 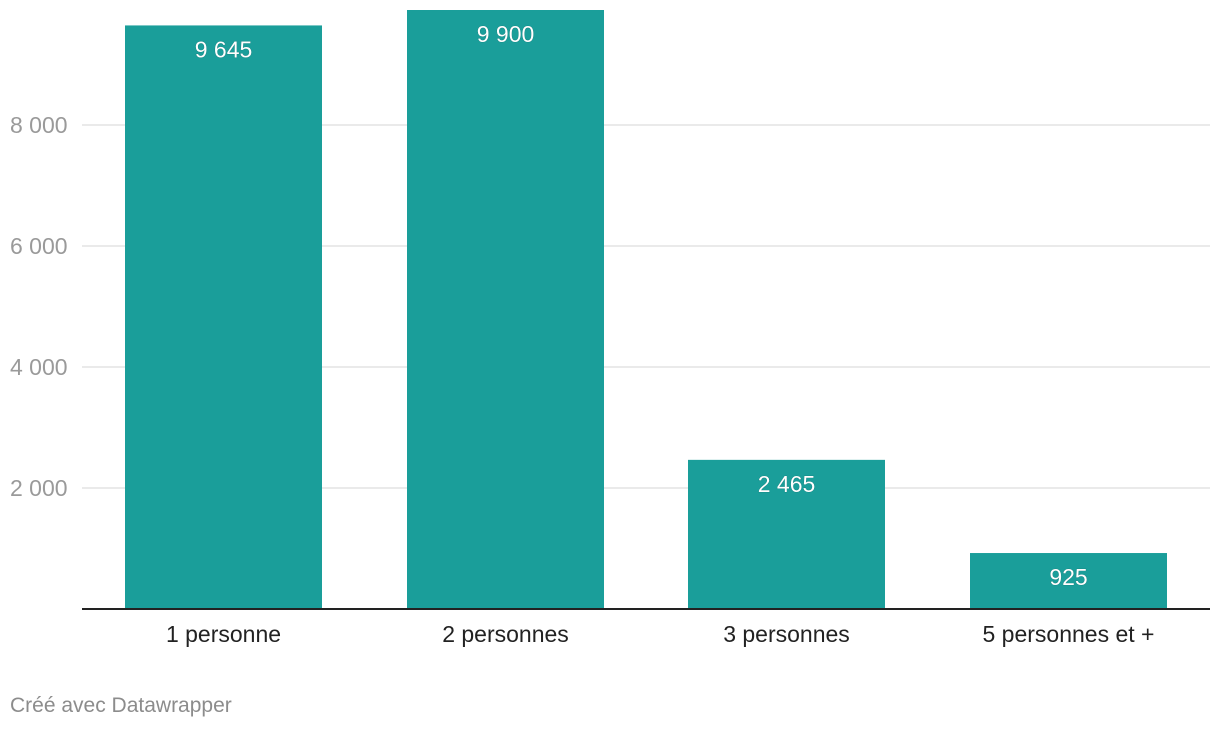 I want to click on category-label: 5 personnes et +, so click(x=1069, y=634).